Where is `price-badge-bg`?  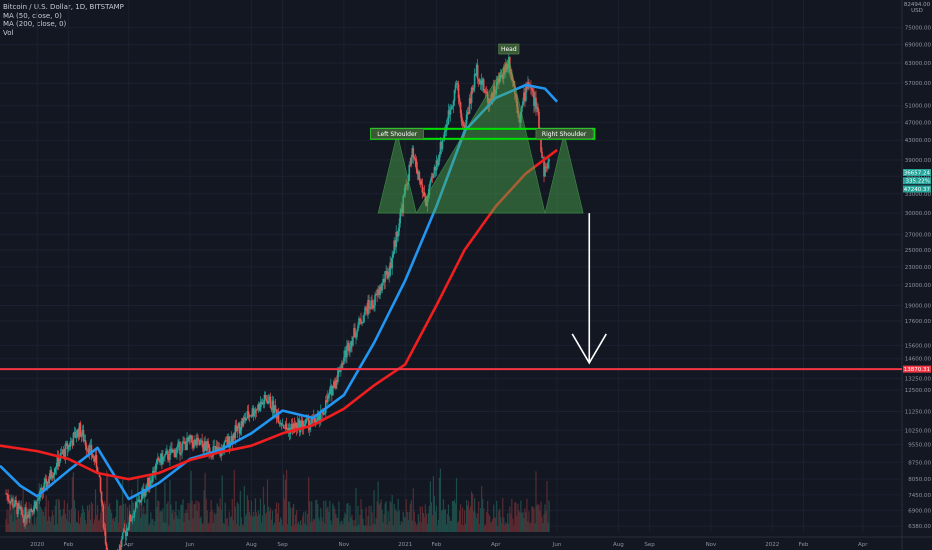 price-badge-bg is located at coordinates (917, 181).